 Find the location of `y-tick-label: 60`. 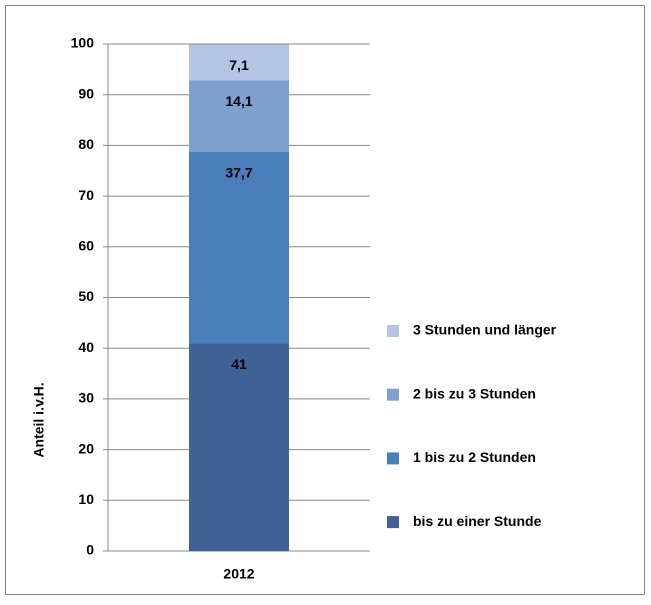

y-tick-label: 60 is located at coordinates (86, 246).